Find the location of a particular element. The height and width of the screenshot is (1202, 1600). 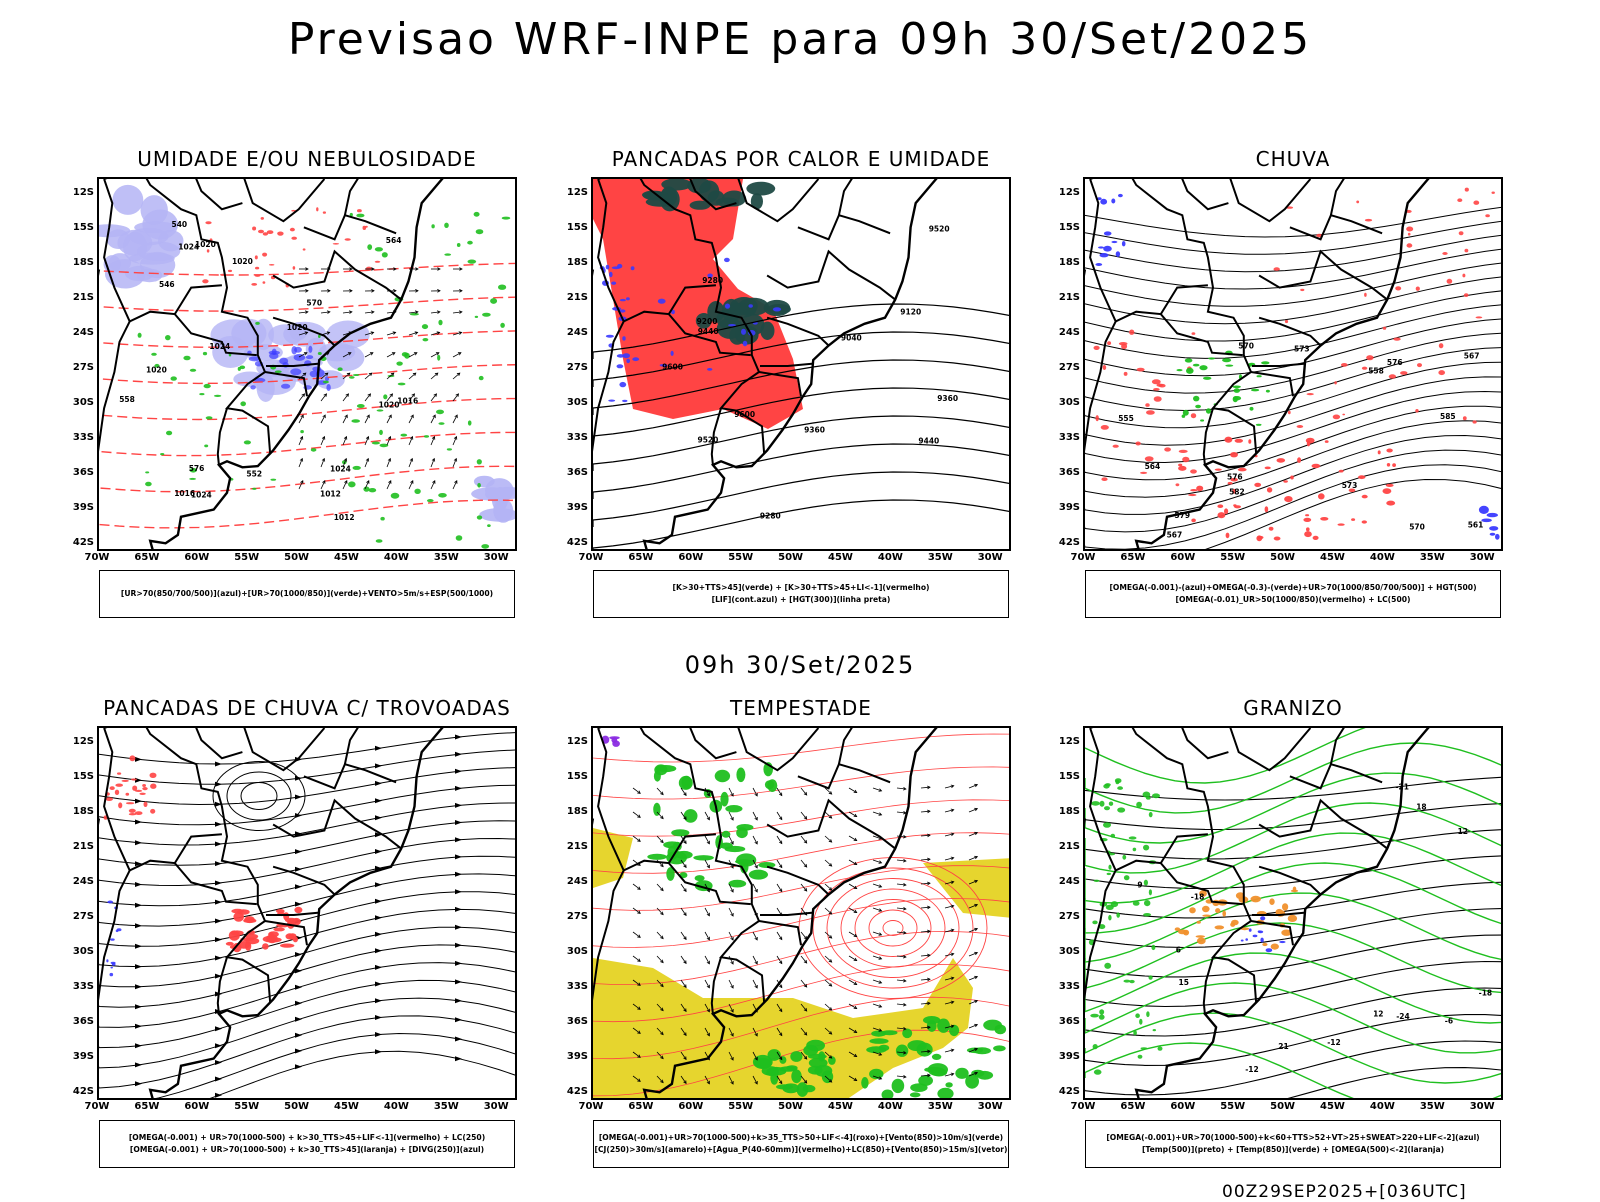

contour-value-label: 9200 is located at coordinates (707, 321).